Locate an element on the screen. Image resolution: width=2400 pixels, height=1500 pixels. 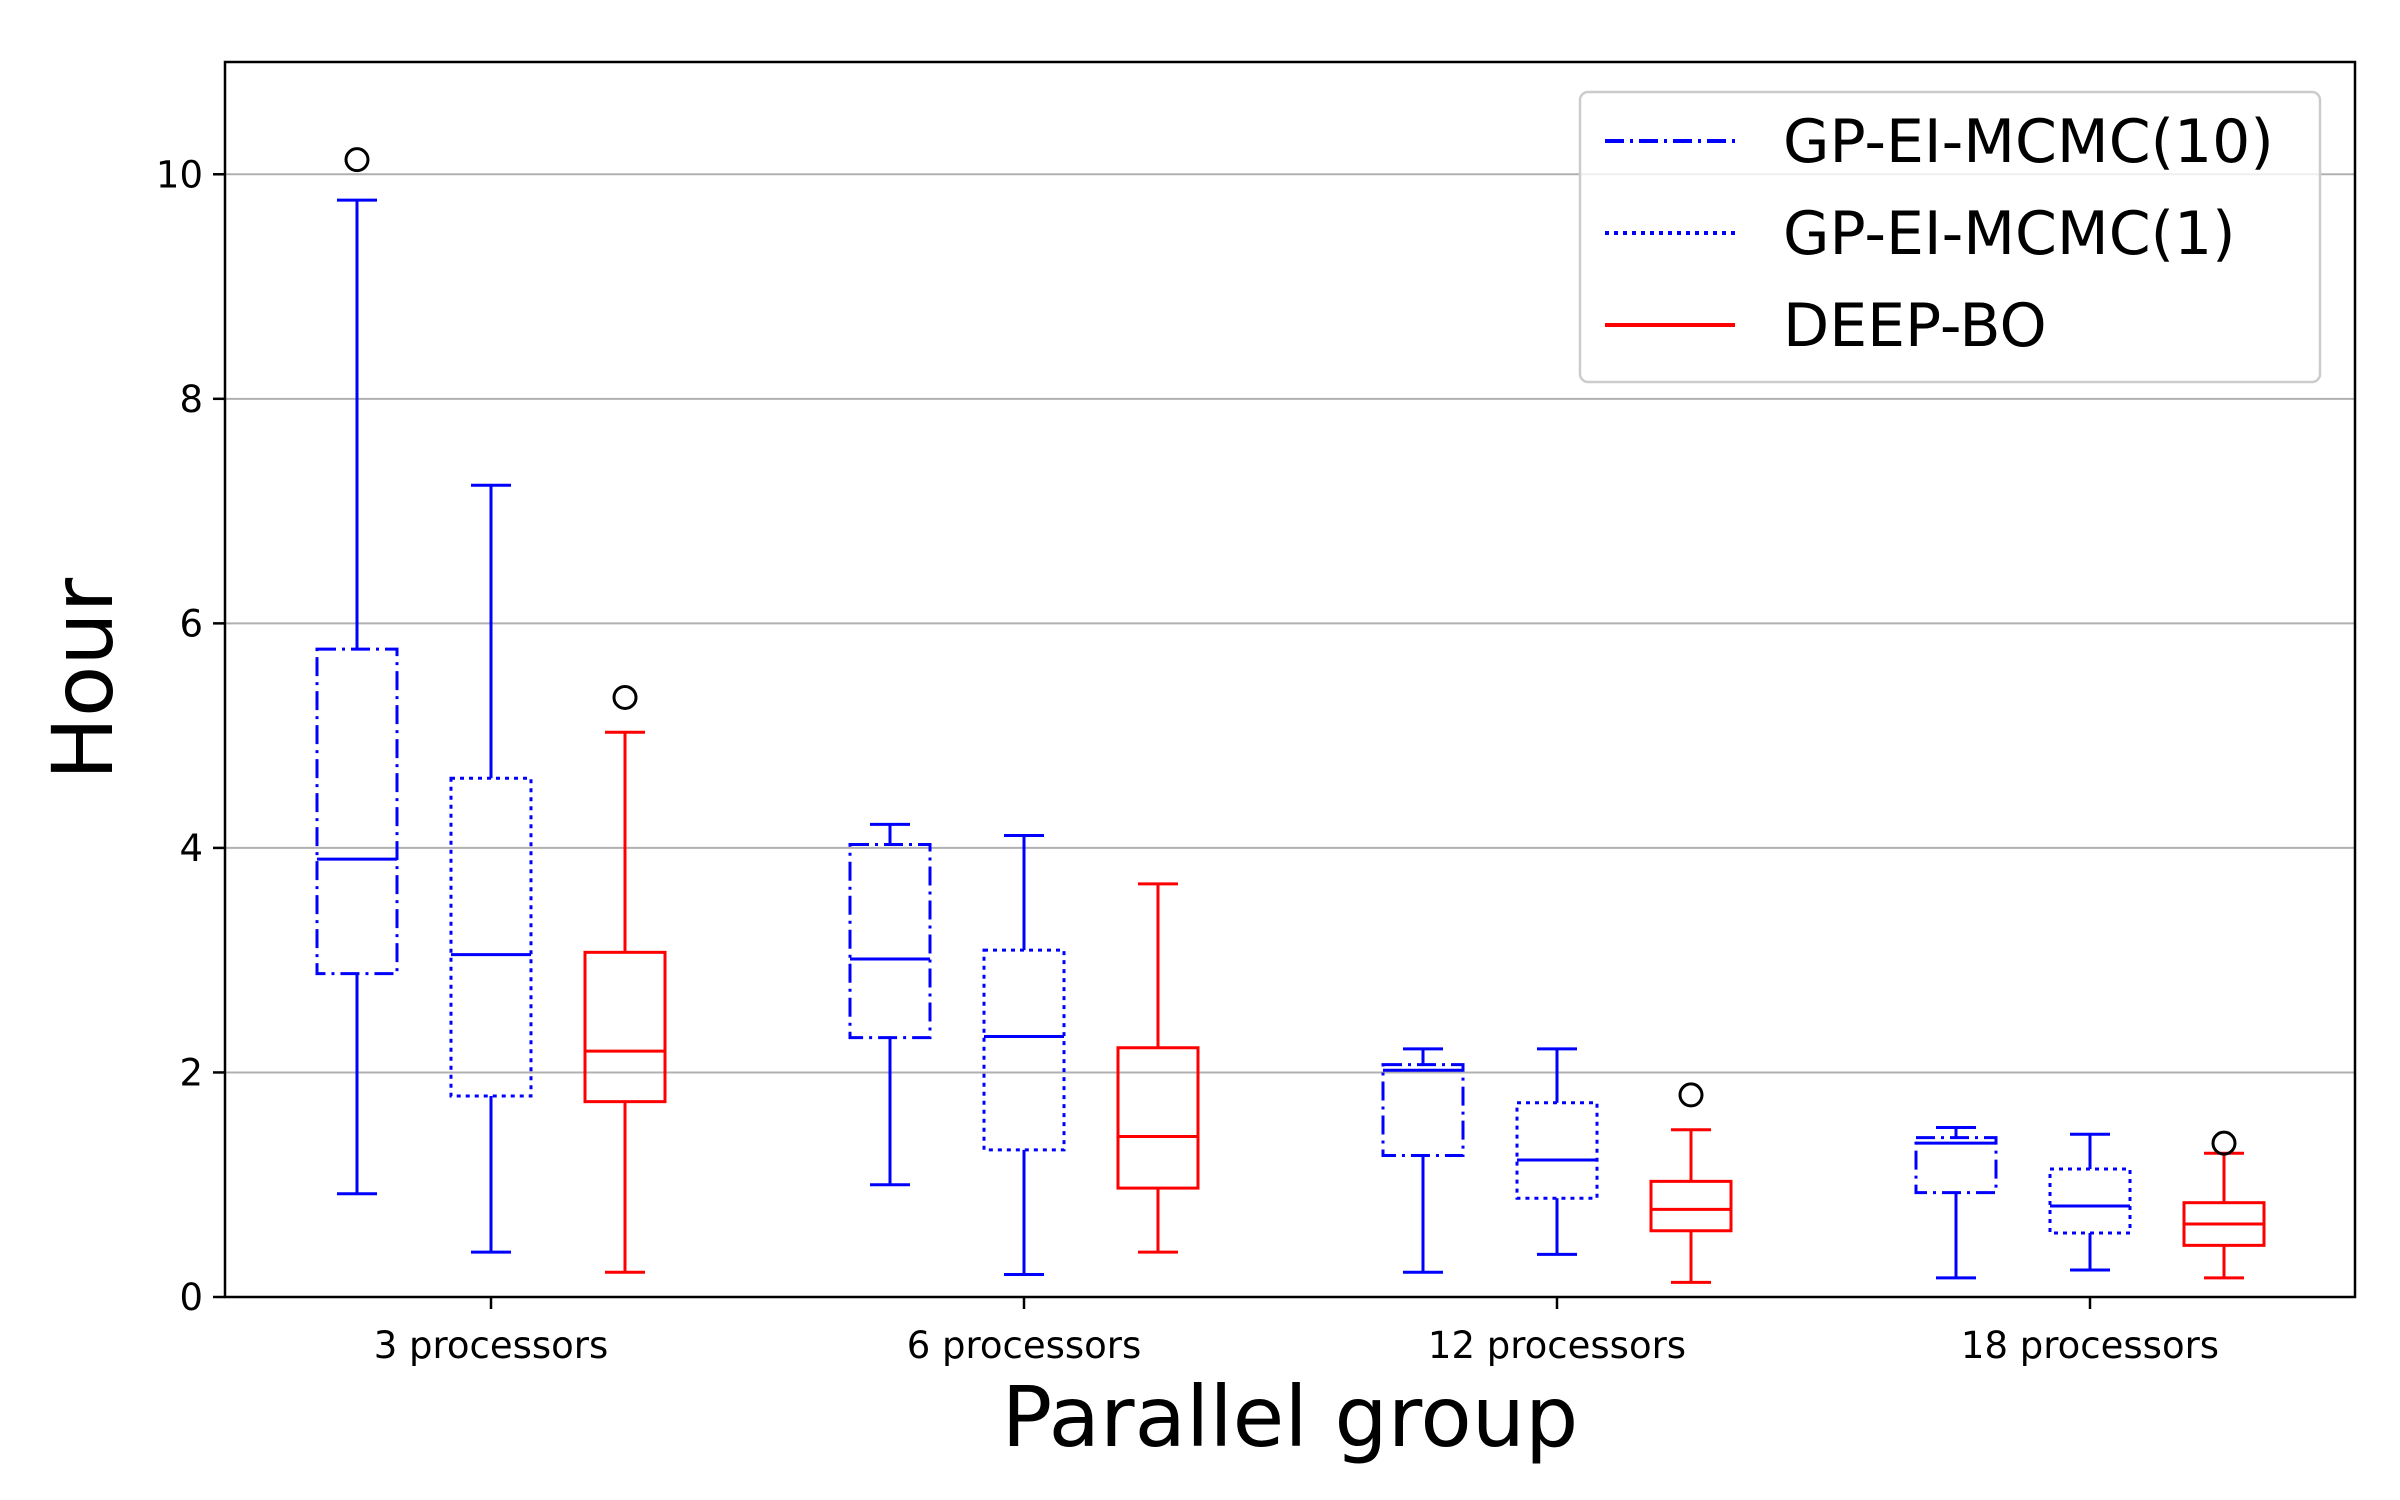
y-axis-title: Hour is located at coordinates (83, 678).